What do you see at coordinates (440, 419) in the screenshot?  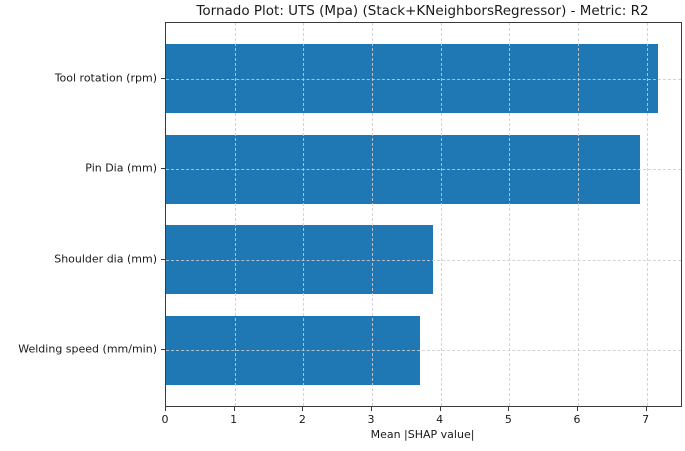 I see `x-tick-label: 4` at bounding box center [440, 419].